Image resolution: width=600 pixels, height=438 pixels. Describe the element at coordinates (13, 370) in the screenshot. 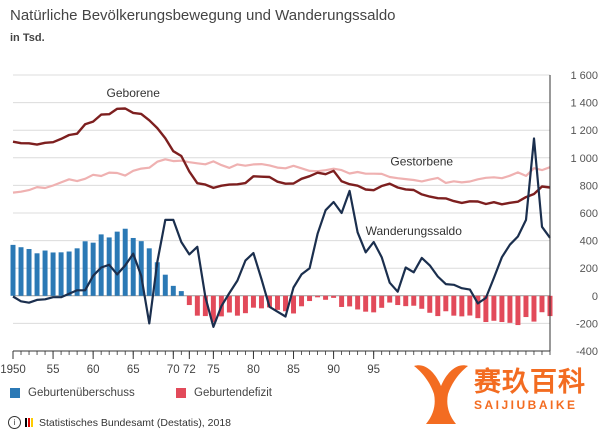

I see `x-tick-label: 1950` at that location.